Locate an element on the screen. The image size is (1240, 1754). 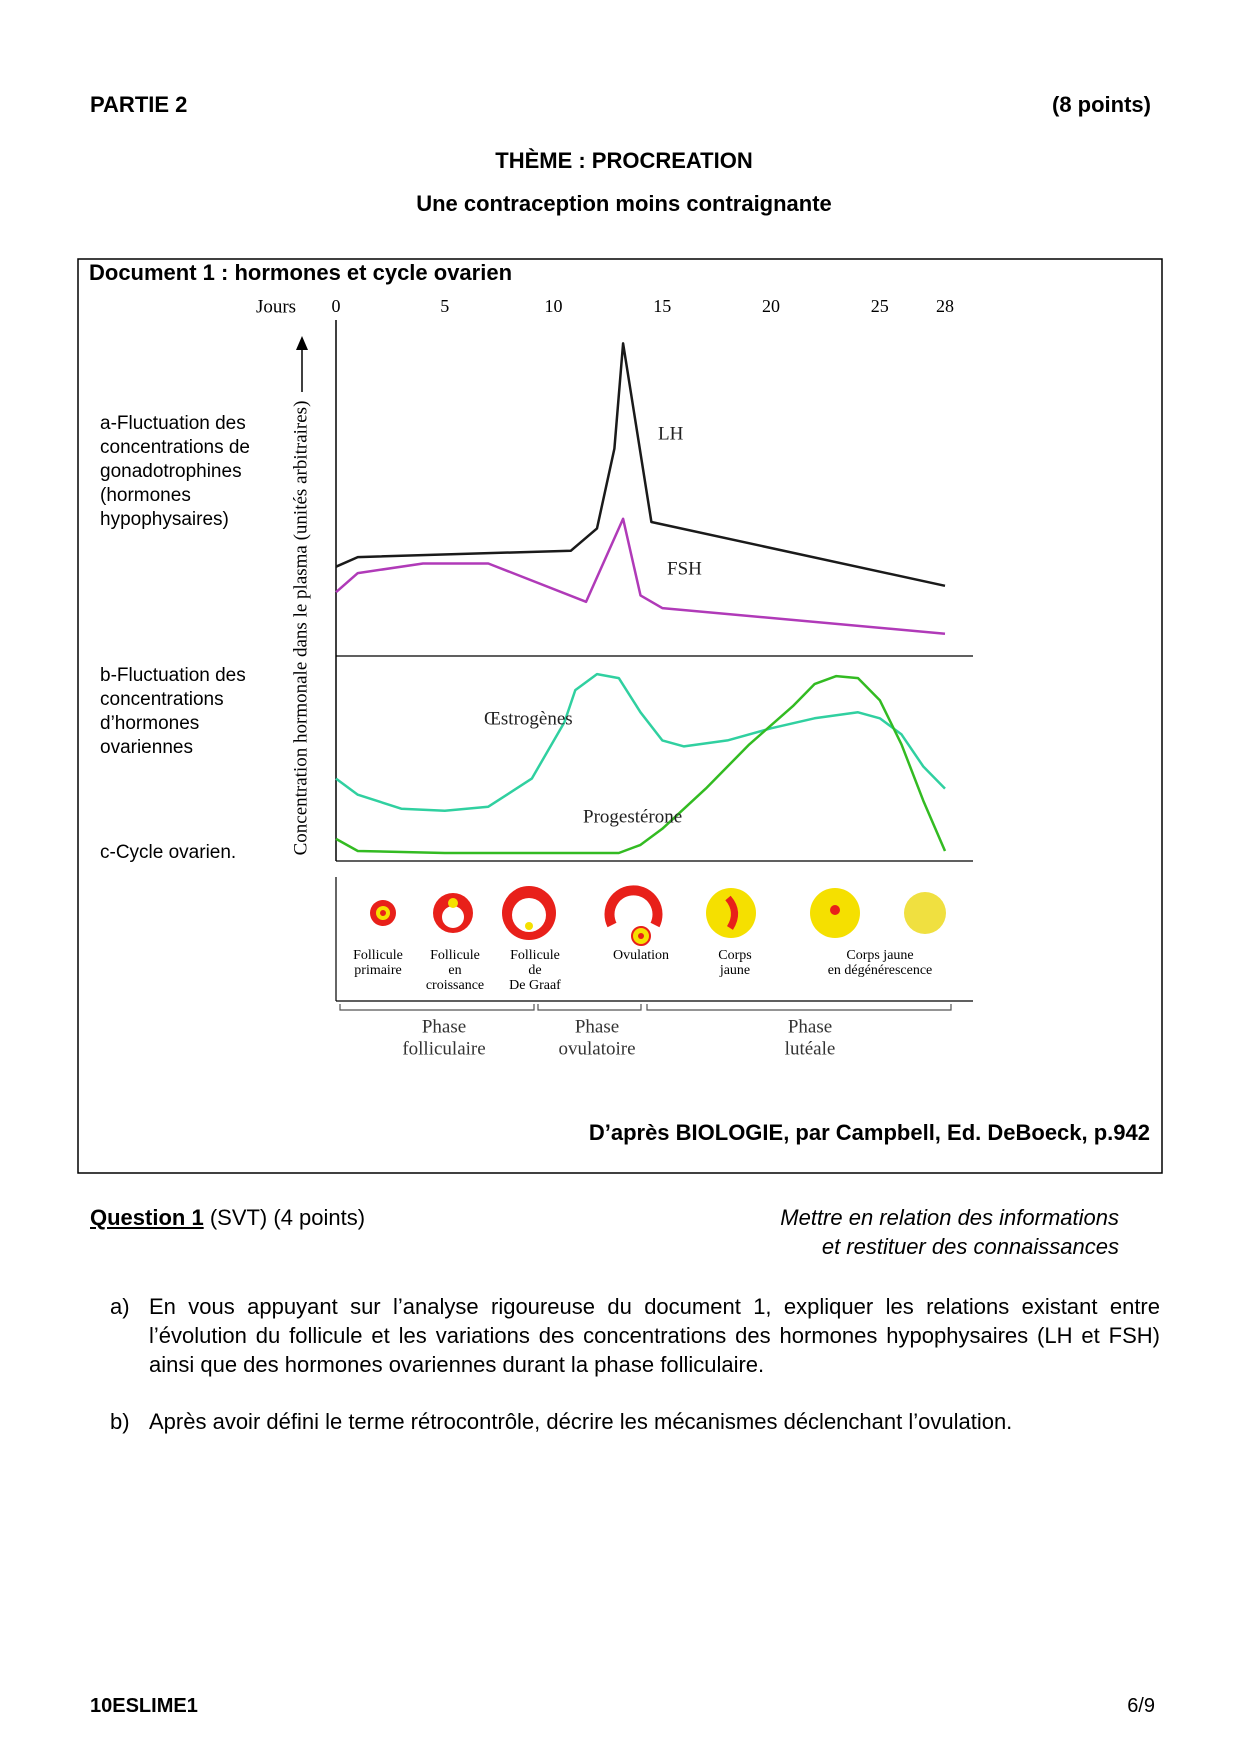
subtitle: Une contraception moins contraignante is located at coordinates (624, 203).